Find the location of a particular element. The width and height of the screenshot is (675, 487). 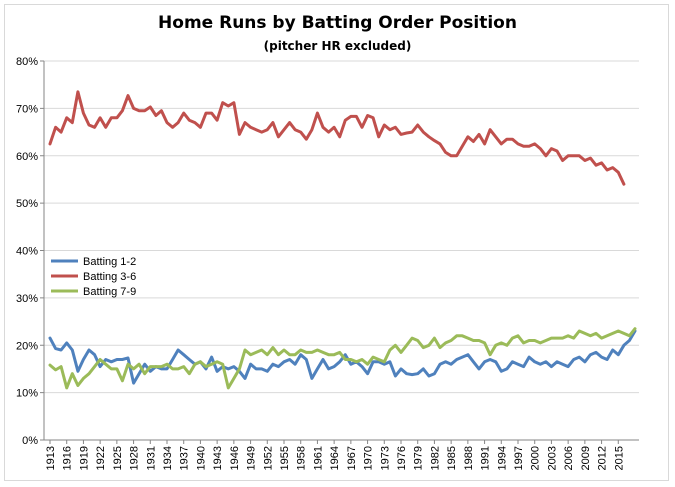

y-tick-label: 30% is located at coordinates (27, 299).